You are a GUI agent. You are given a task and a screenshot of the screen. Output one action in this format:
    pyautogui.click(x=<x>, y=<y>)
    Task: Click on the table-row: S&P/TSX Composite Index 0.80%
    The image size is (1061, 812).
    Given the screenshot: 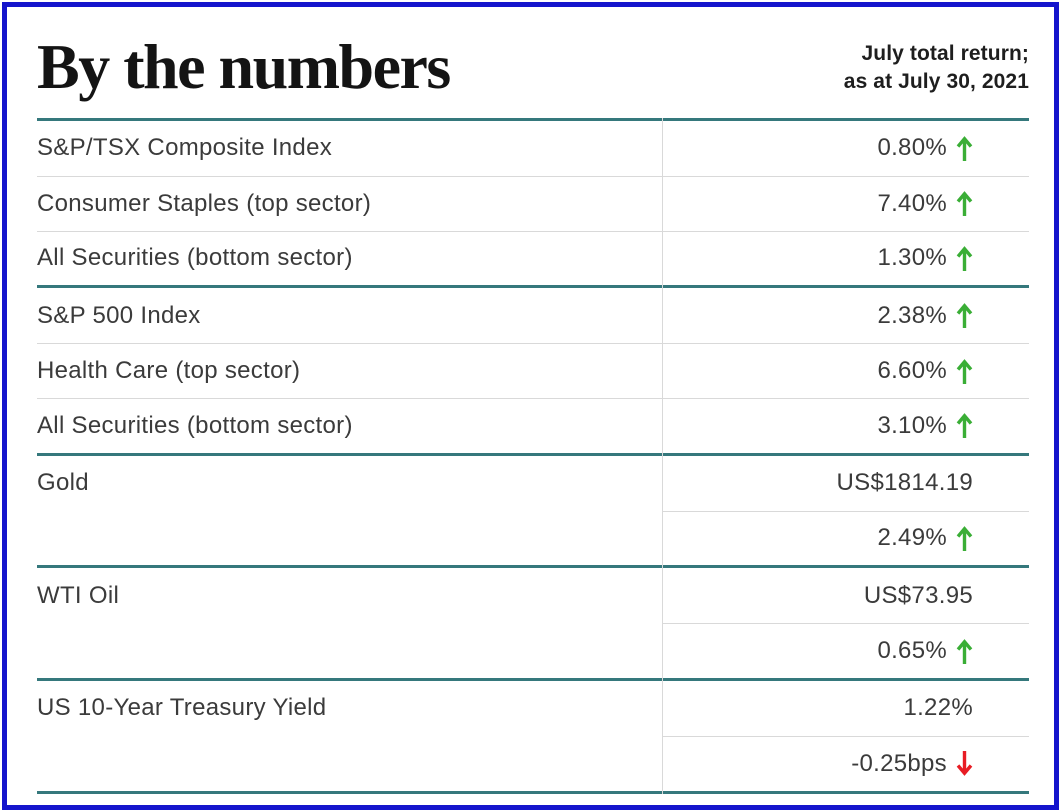 What is the action you would take?
    pyautogui.click(x=533, y=148)
    